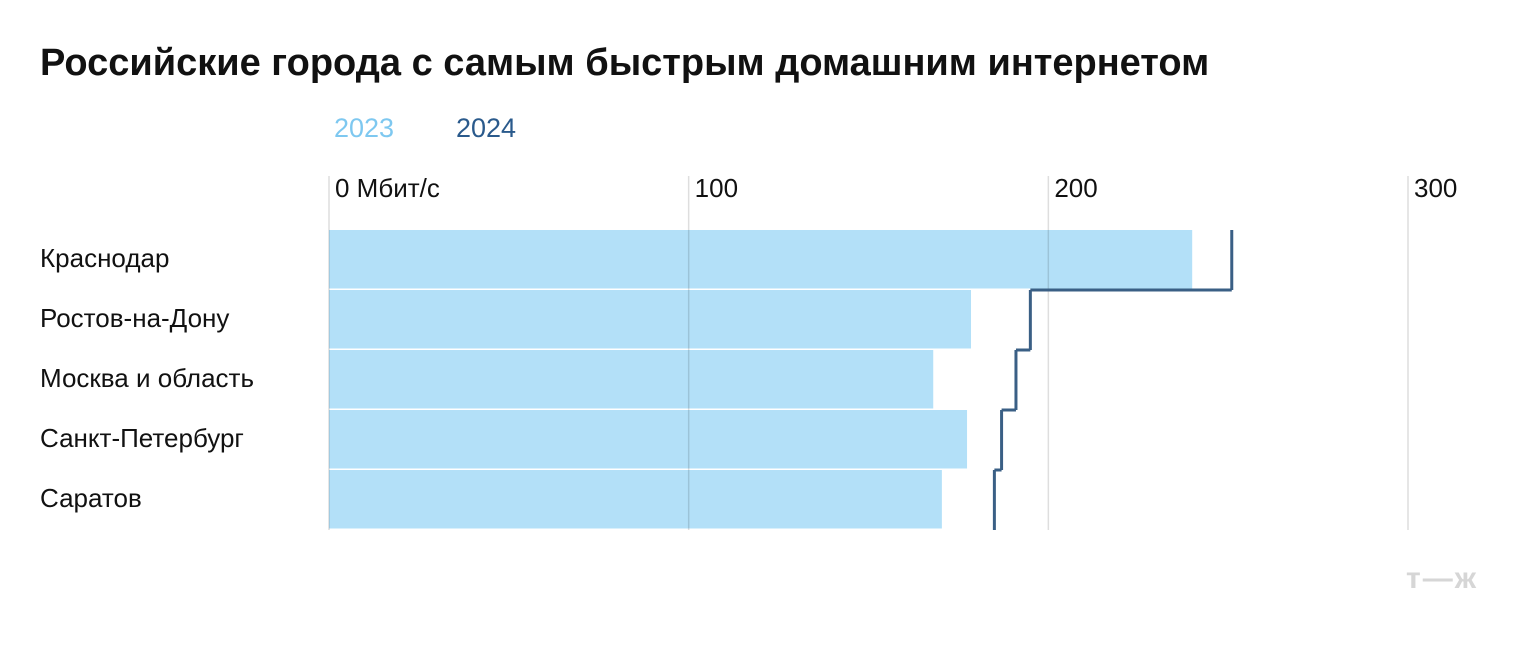  Describe the element at coordinates (91, 498) in the screenshot. I see `category-label: Саратов` at that location.